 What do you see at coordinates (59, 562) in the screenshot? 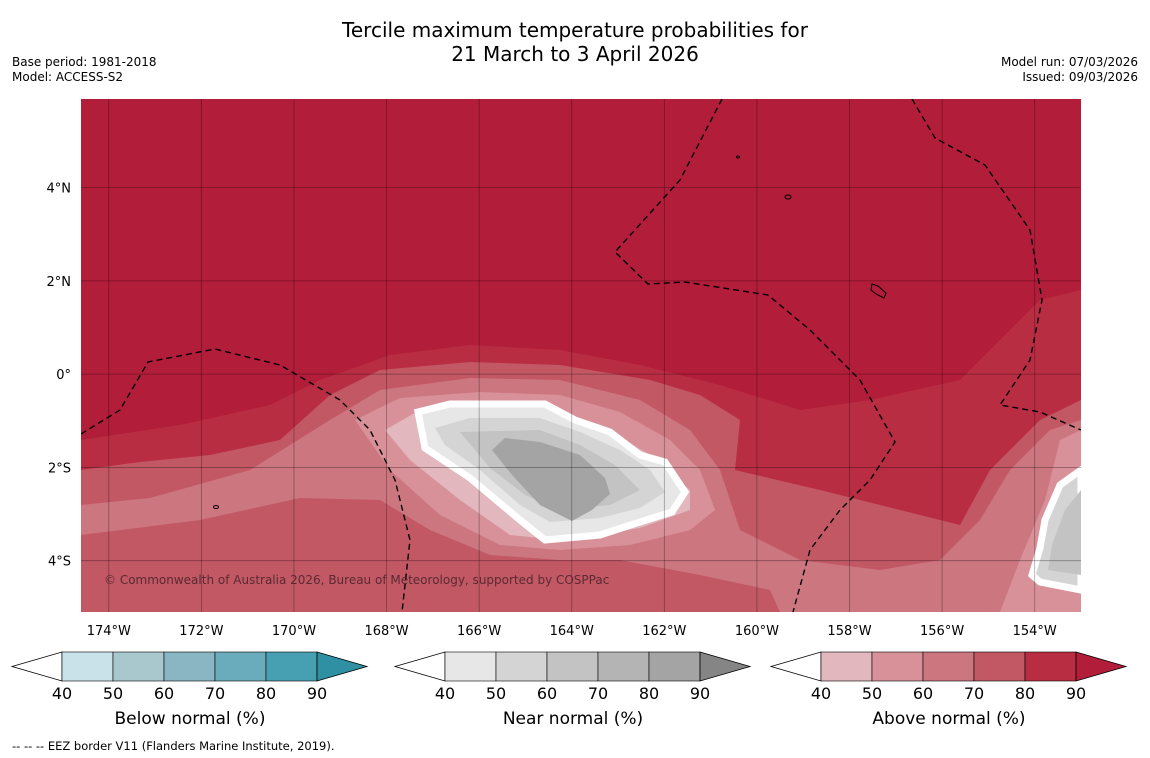
I see `lat-tick-label: 4°S` at bounding box center [59, 562].